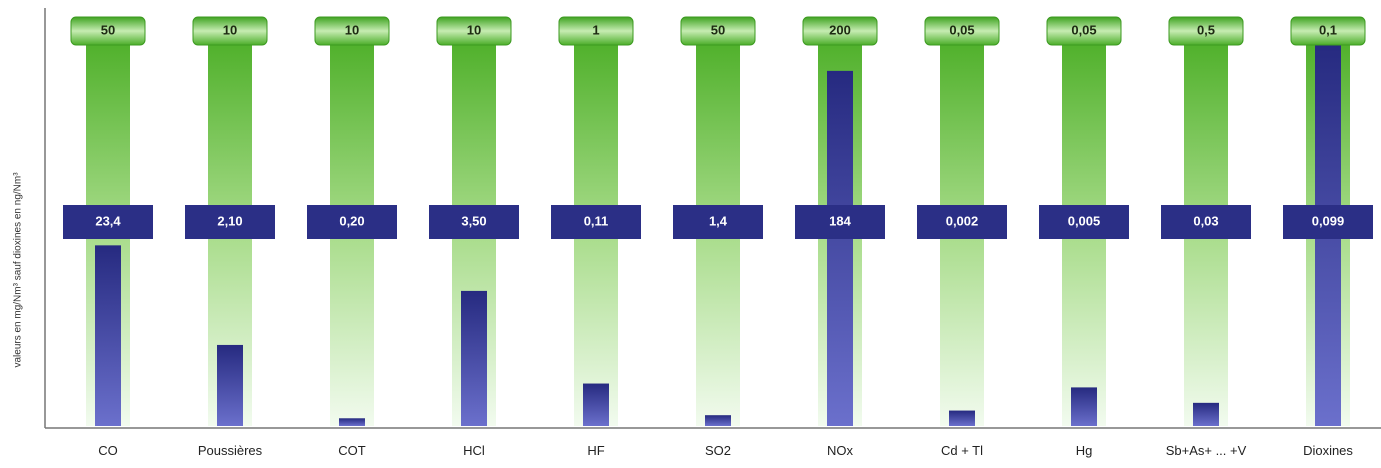  I want to click on limit-label: 200, so click(840, 29).